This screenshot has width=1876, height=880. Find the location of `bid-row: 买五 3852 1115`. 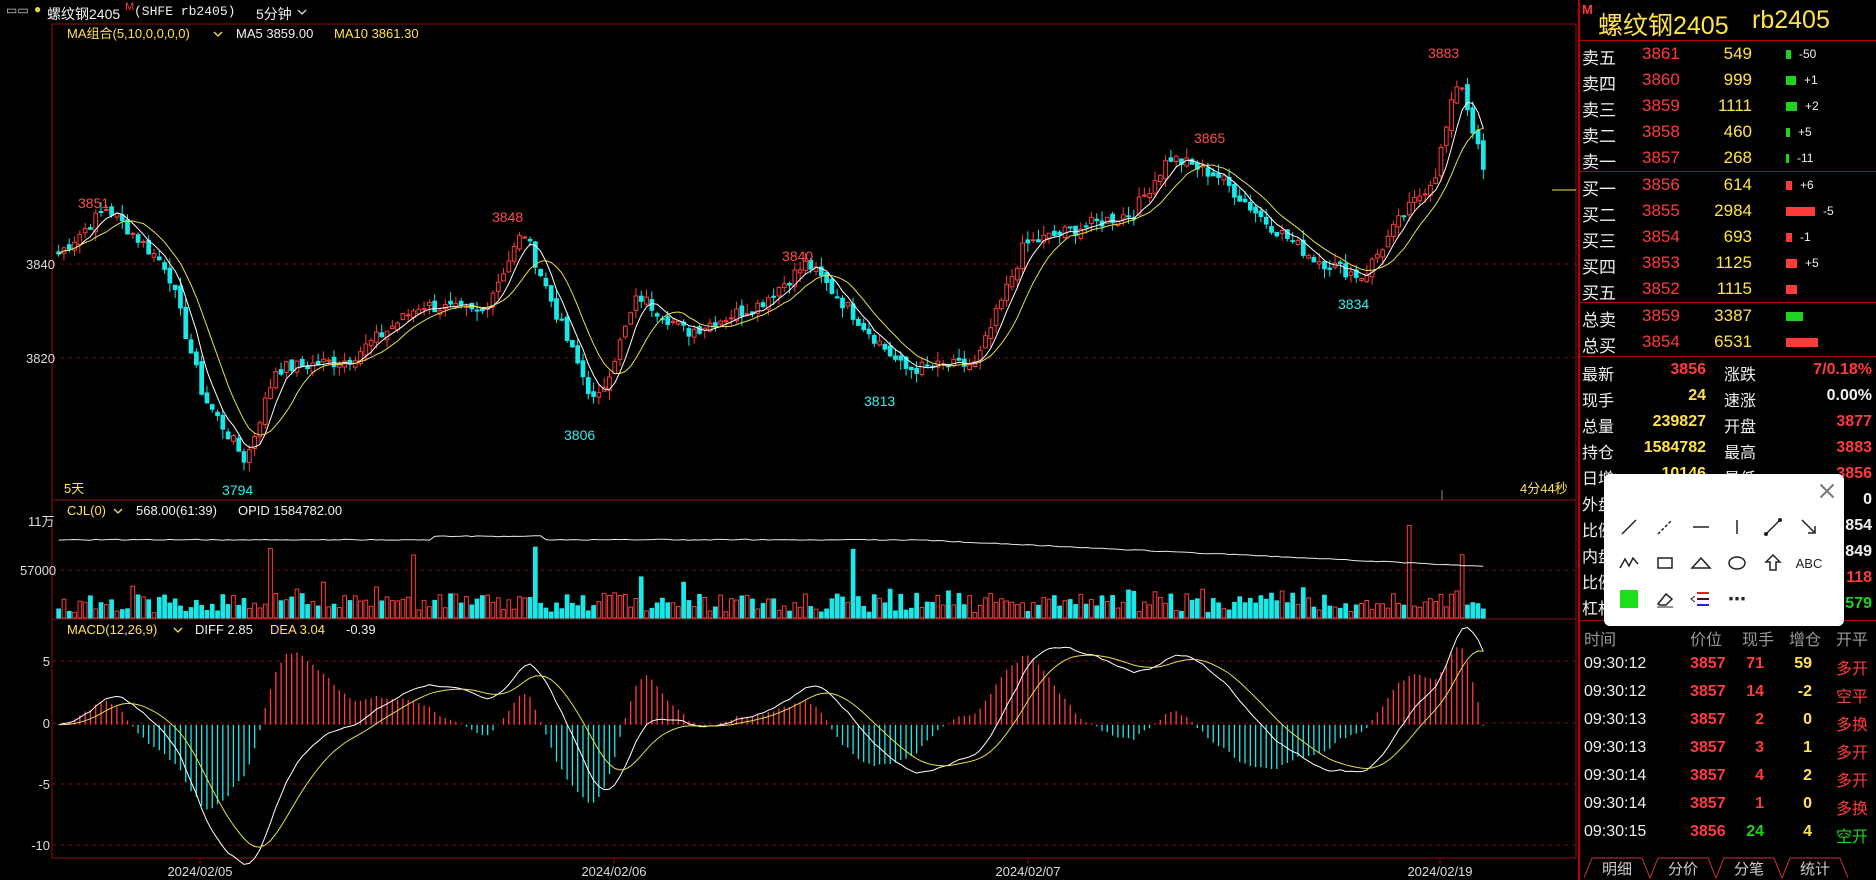

bid-row: 买五 3852 1115 is located at coordinates (1728, 289).